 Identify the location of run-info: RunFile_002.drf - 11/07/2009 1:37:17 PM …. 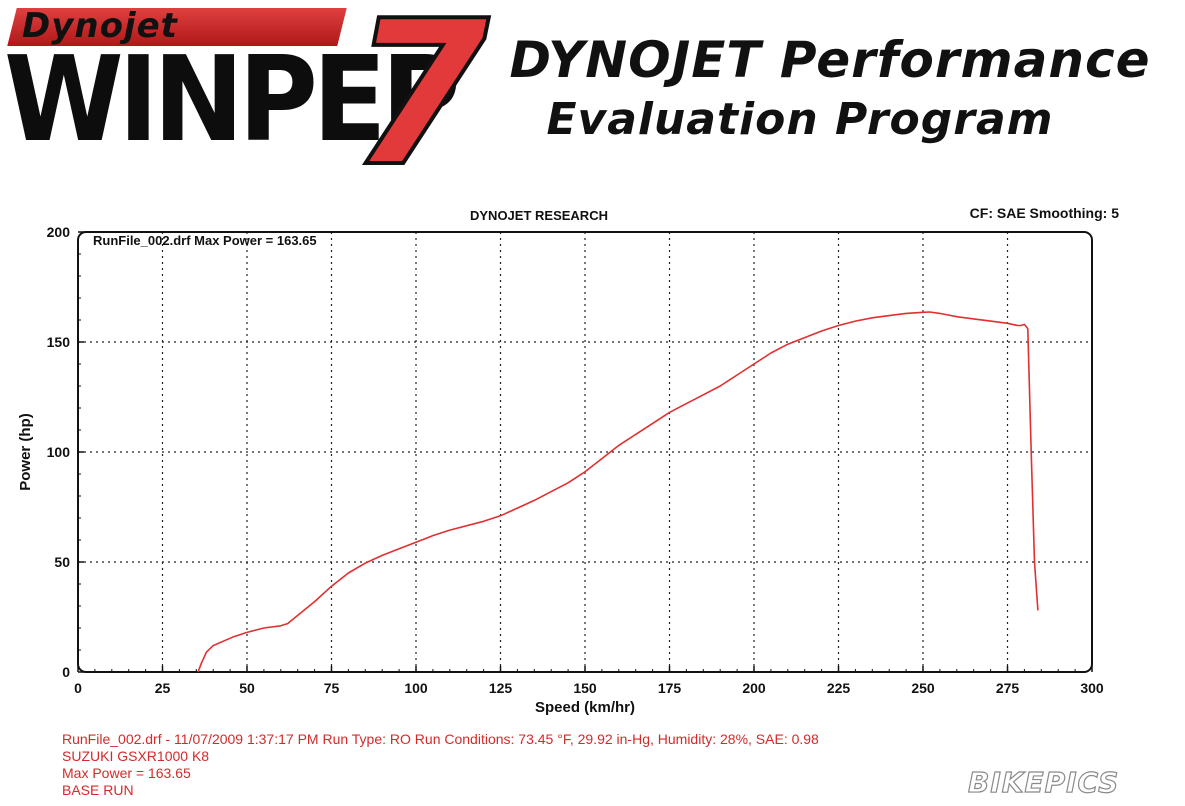
(440, 765).